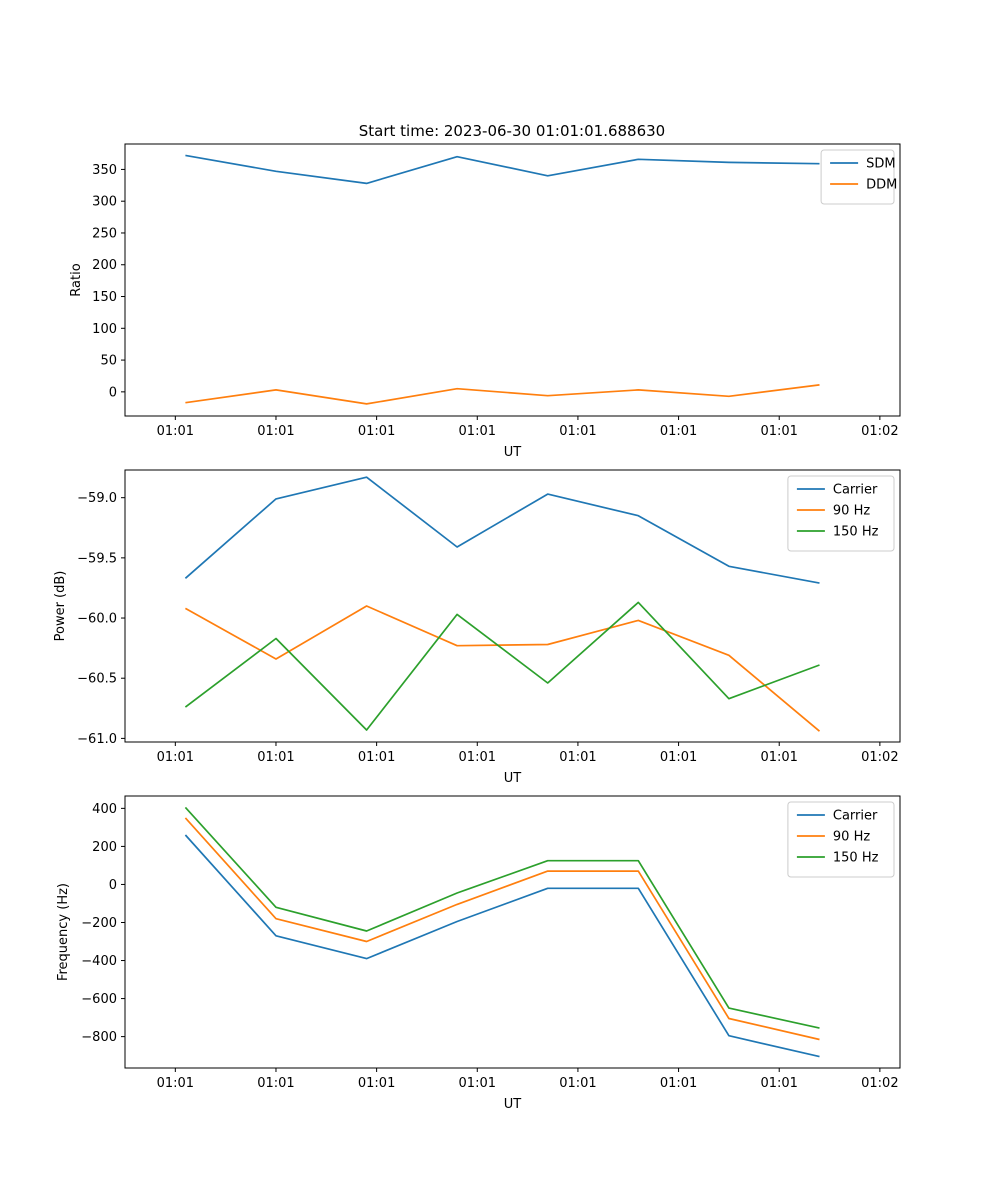 The width and height of the screenshot is (1000, 1200). Describe the element at coordinates (104, 170) in the screenshot. I see `y-tick-label: 350` at that location.